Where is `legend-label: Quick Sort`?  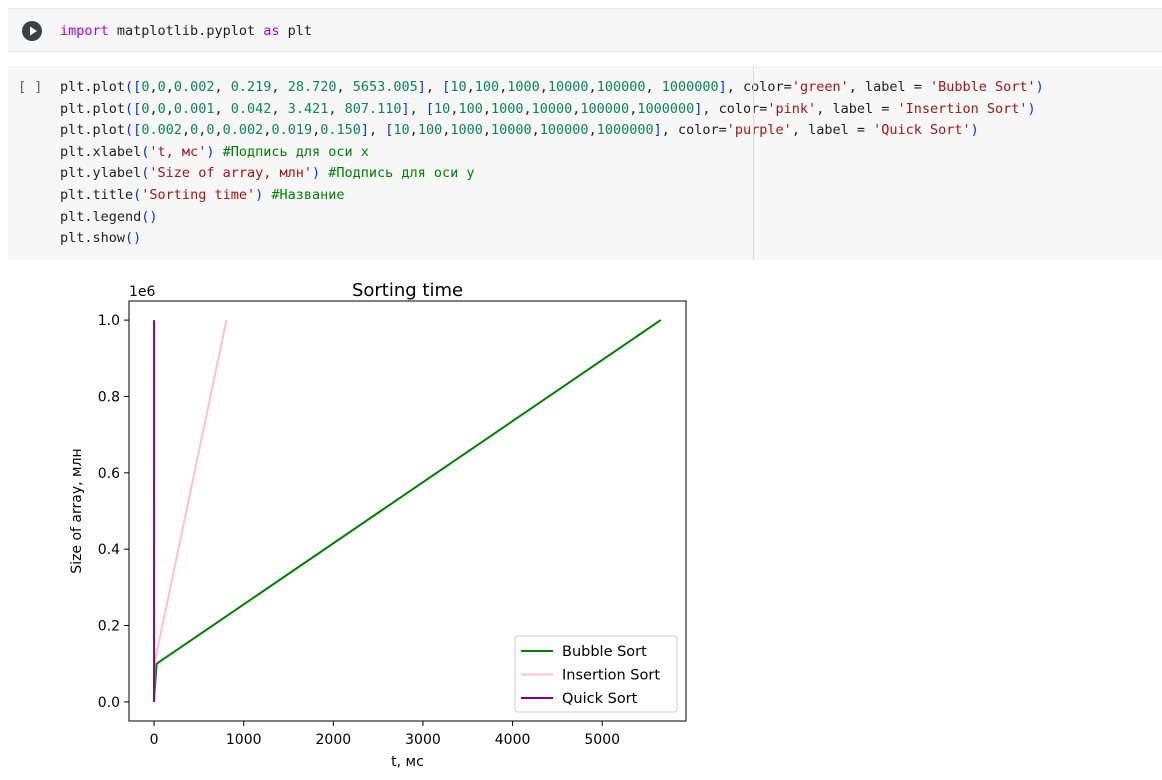
legend-label: Quick Sort is located at coordinates (600, 699).